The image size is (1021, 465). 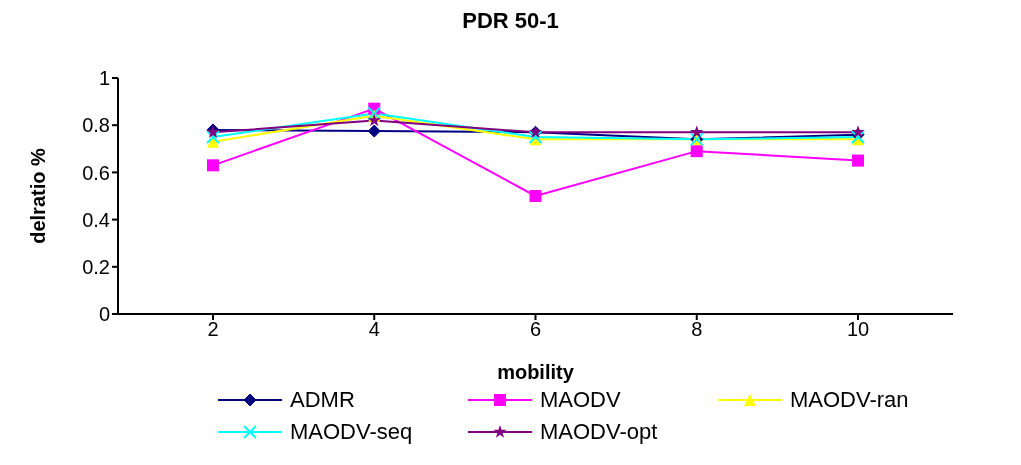 What do you see at coordinates (96, 266) in the screenshot?
I see `y-tick-label: 0.2` at bounding box center [96, 266].